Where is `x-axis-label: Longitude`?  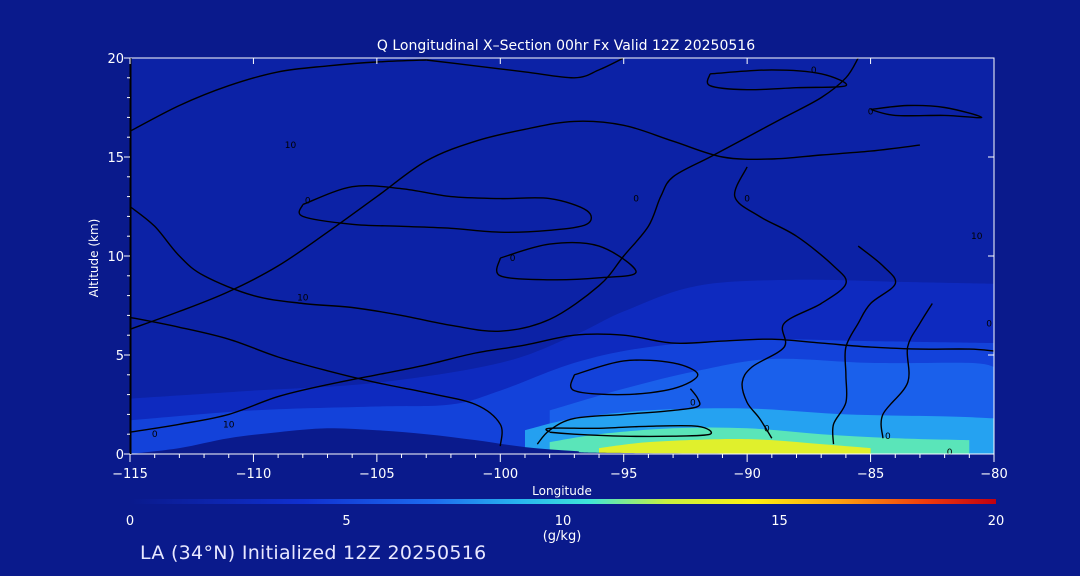
x-axis-label: Longitude is located at coordinates (562, 491).